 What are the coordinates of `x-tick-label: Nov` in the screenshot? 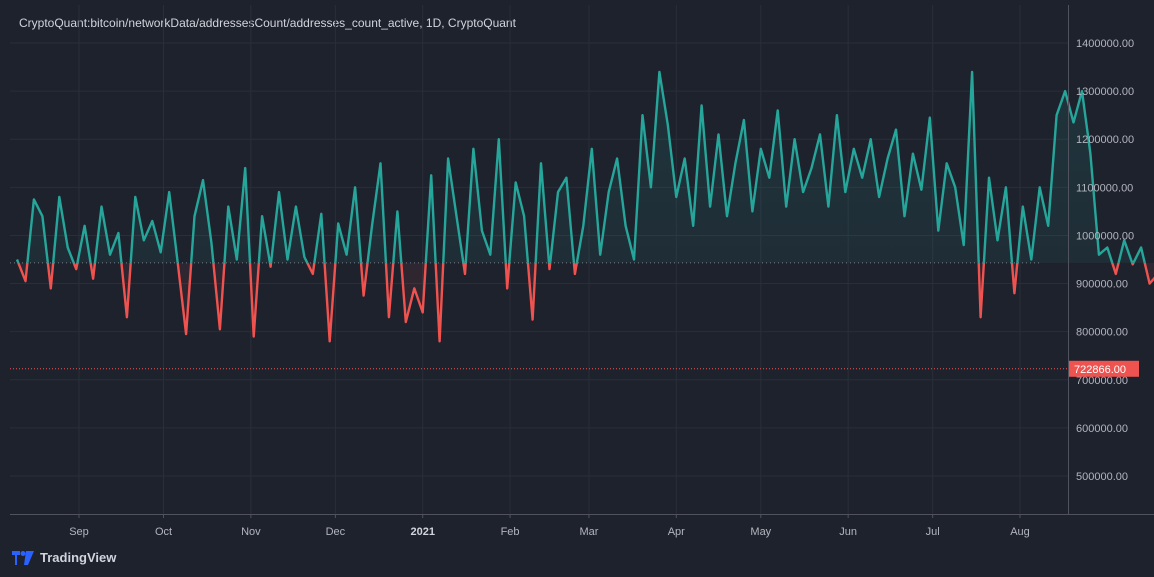 It's located at (251, 532).